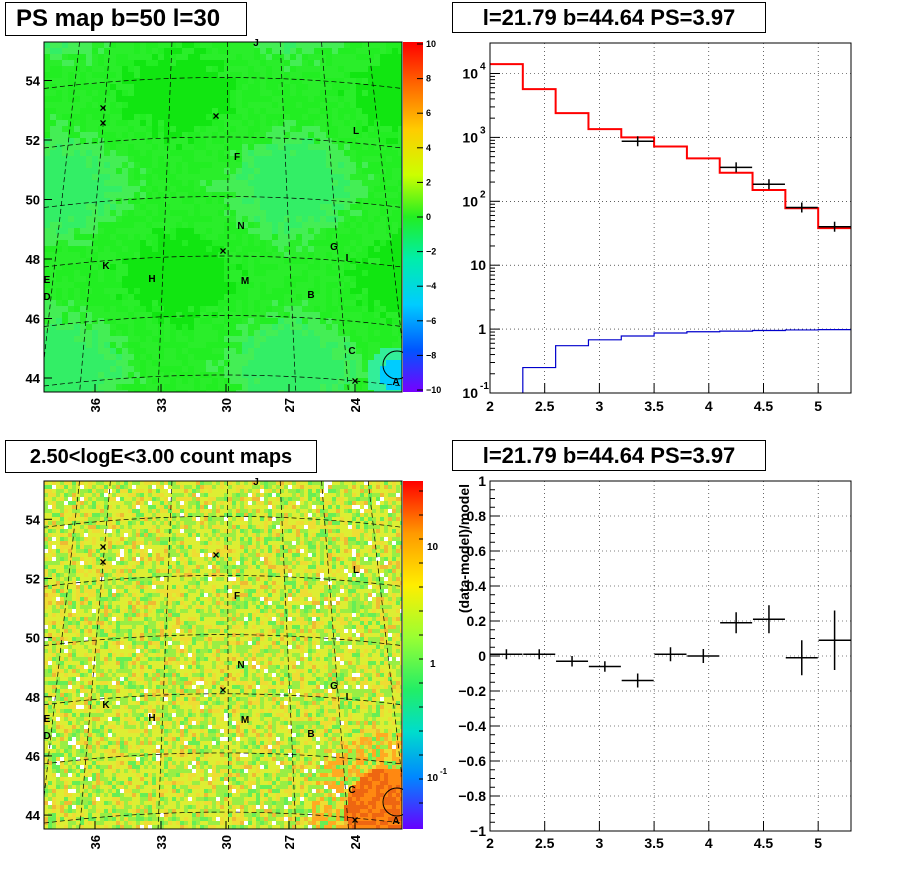 This screenshot has width=898, height=875. What do you see at coordinates (106, 266) in the screenshot?
I see `source-label: K` at bounding box center [106, 266].